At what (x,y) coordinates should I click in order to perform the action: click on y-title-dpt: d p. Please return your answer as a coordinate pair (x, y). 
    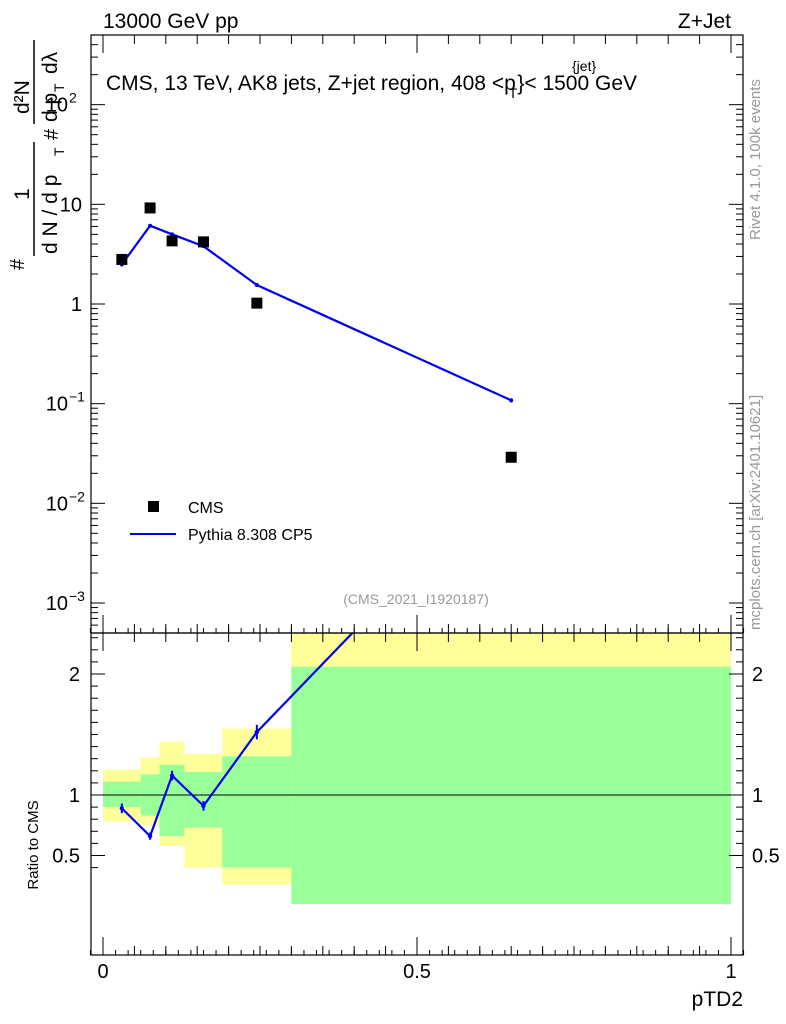
    Looking at the image, I should click on (50, 107).